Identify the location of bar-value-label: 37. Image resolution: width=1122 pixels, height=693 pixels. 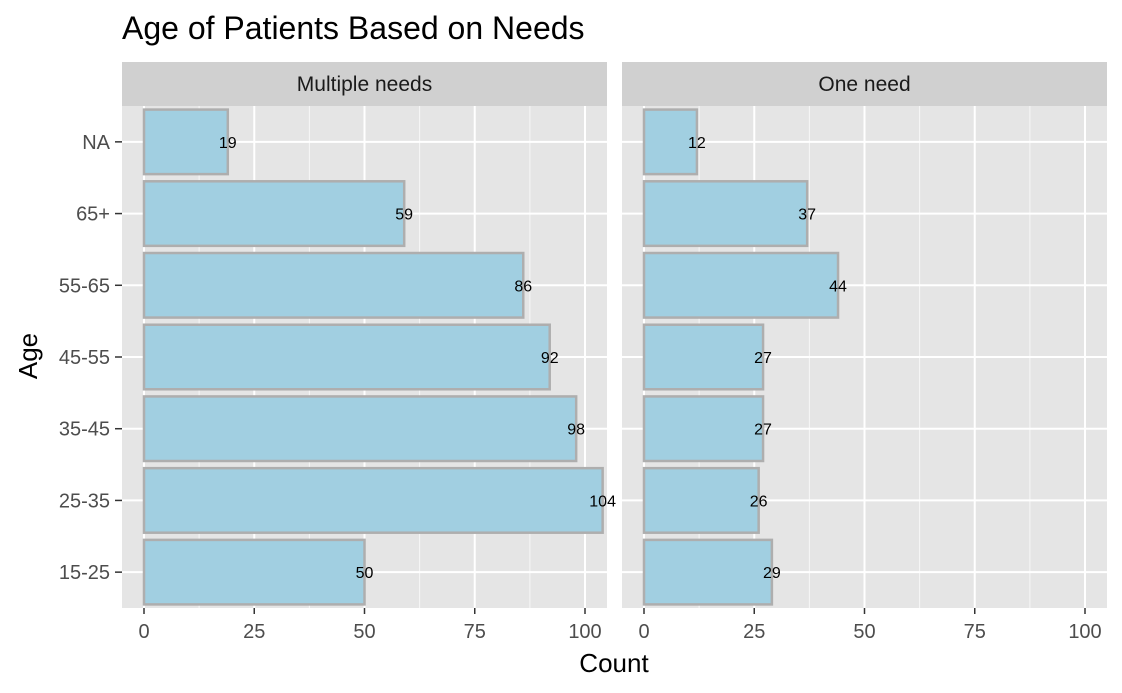
(807, 215).